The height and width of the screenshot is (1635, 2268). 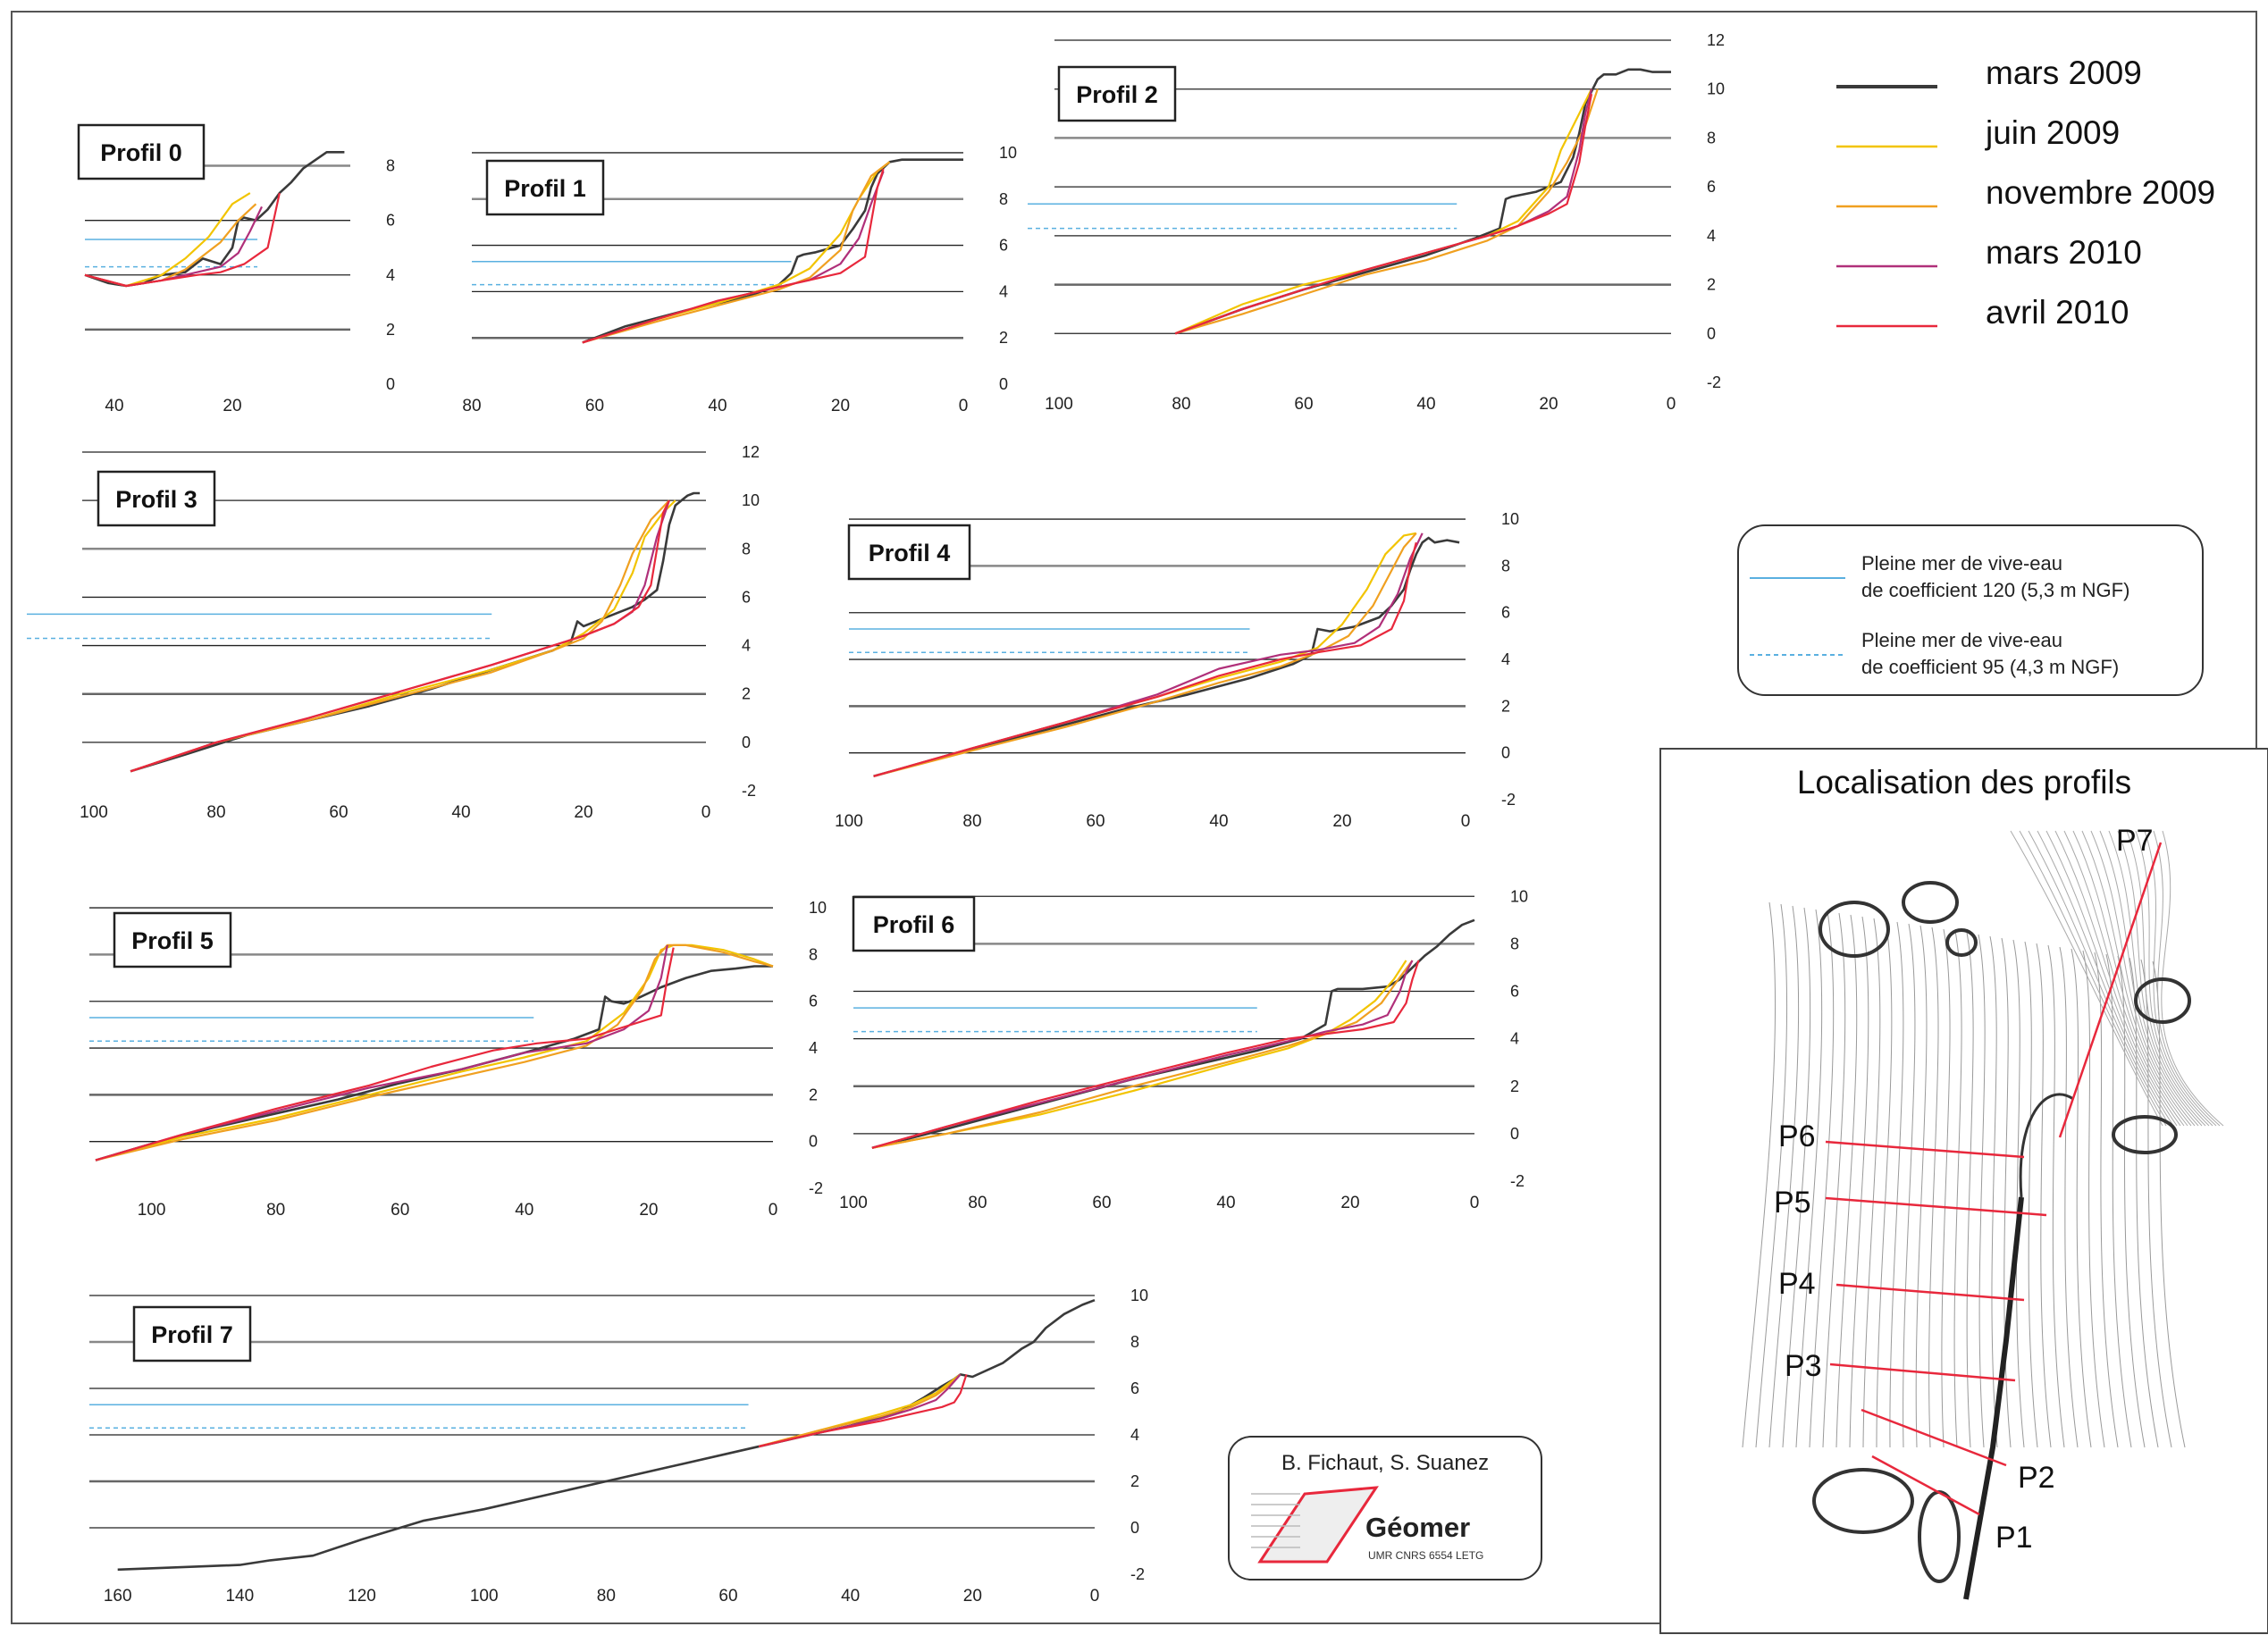 I want to click on tide-legend-label: de coefficient 120 (5,3 m NGF), so click(x=1995, y=590).